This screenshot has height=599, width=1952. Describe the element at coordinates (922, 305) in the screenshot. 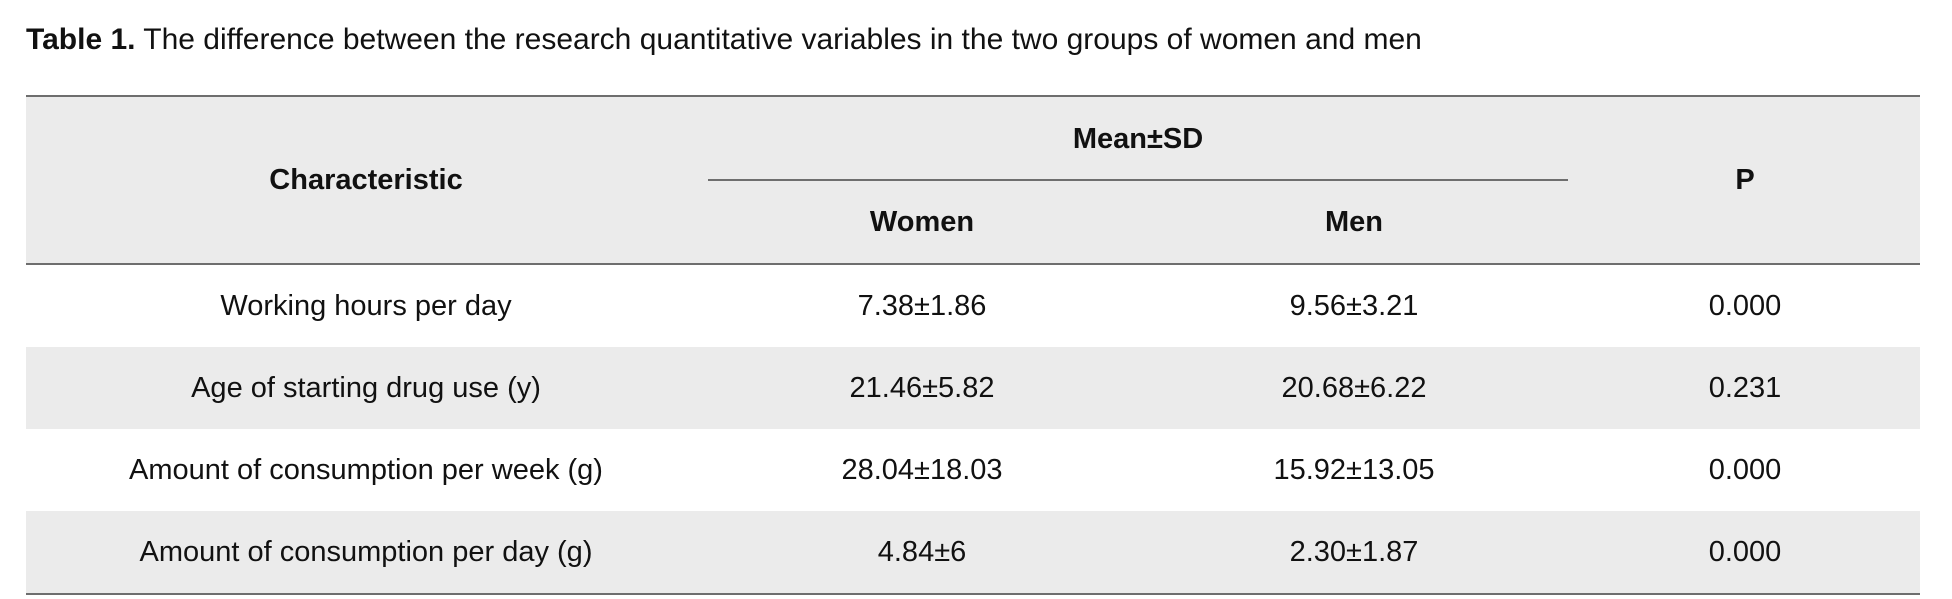

I see `cell-women: 7.38±1.86` at that location.